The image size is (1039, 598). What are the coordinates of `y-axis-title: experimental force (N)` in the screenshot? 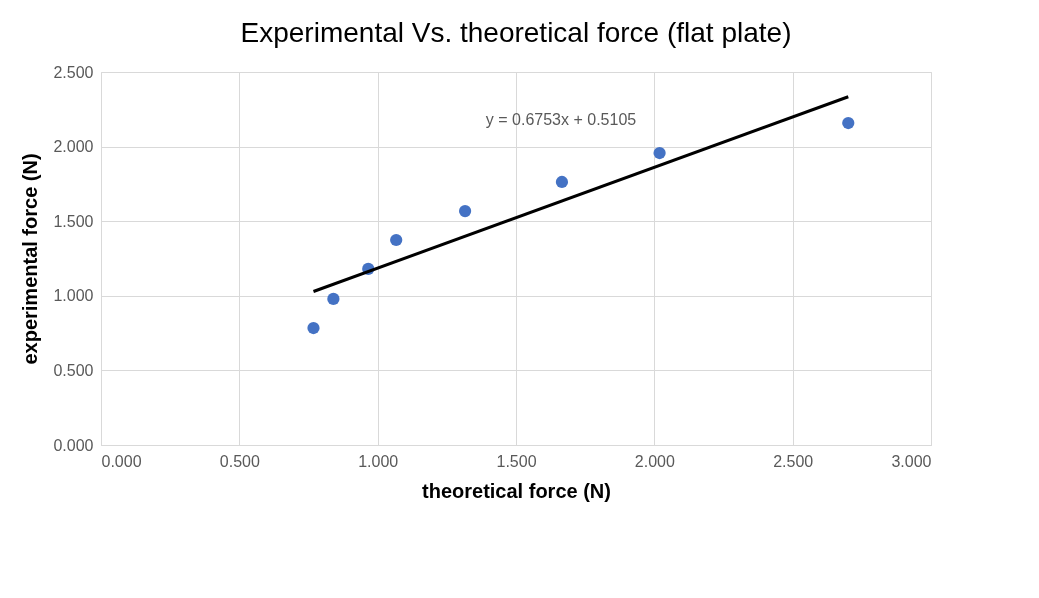 It's located at (30, 259).